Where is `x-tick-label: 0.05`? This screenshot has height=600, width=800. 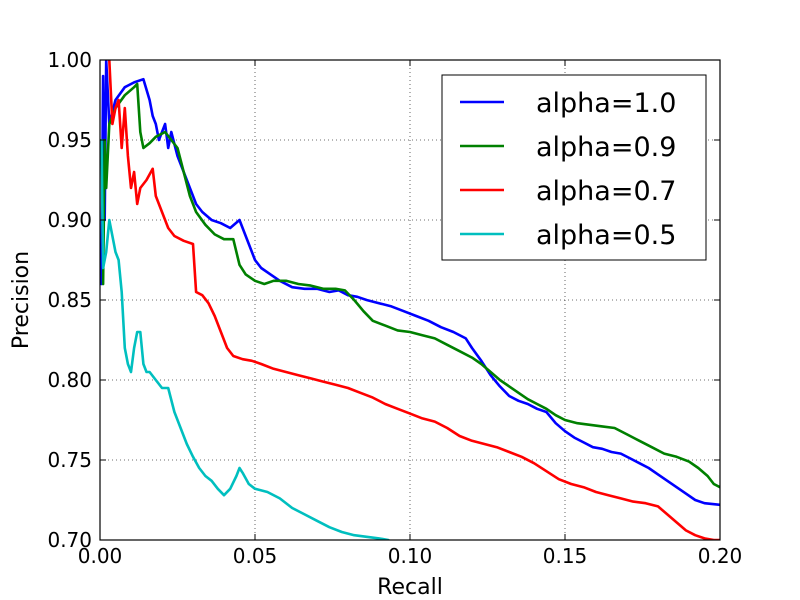 x-tick-label: 0.05 is located at coordinates (255, 556).